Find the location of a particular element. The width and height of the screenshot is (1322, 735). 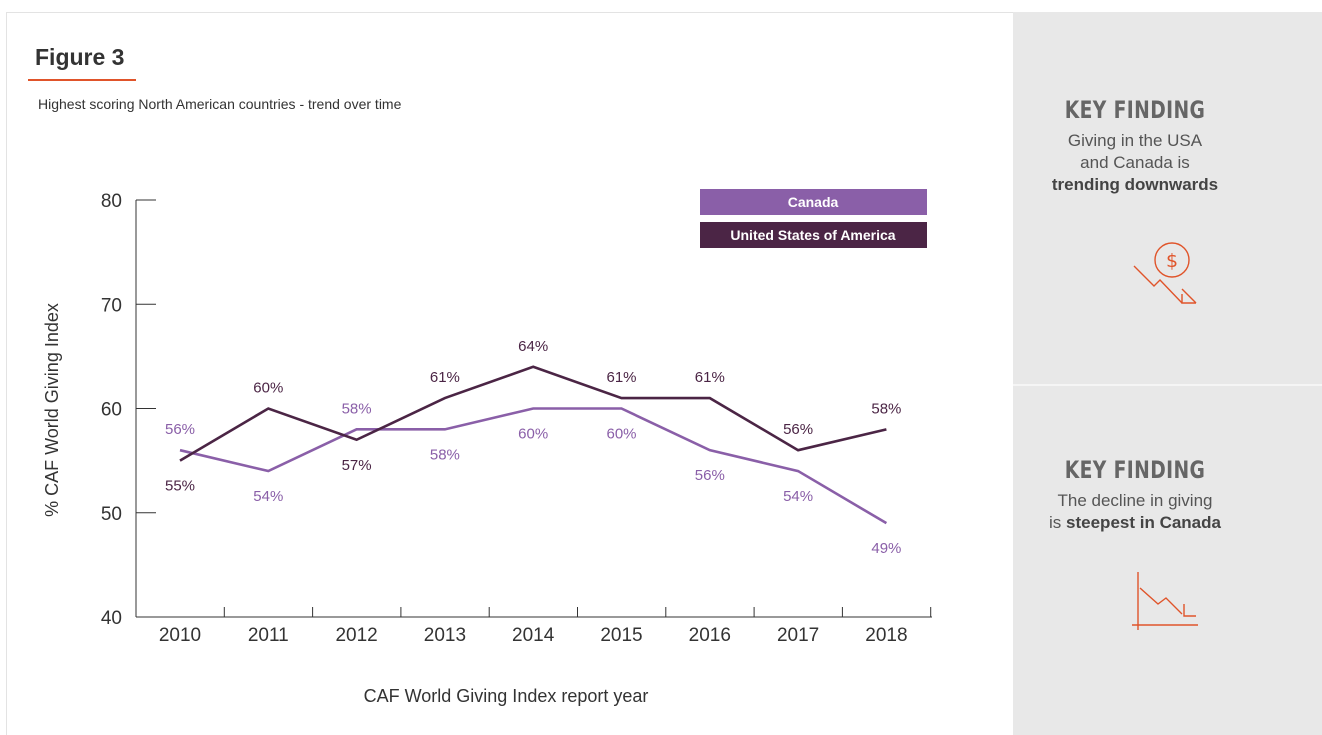

key-finding-2-text-line1: The decline in giving is located at coordinates (1135, 500).